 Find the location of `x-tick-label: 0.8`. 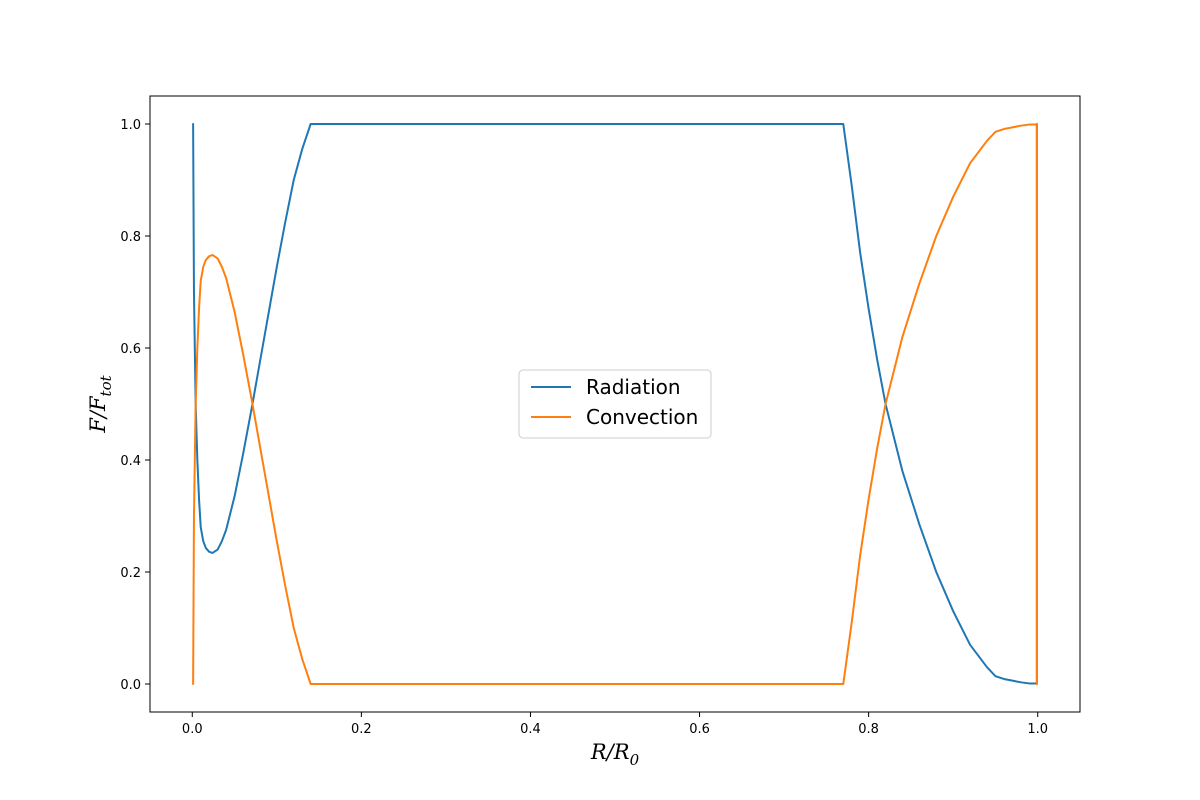

x-tick-label: 0.8 is located at coordinates (868, 729).